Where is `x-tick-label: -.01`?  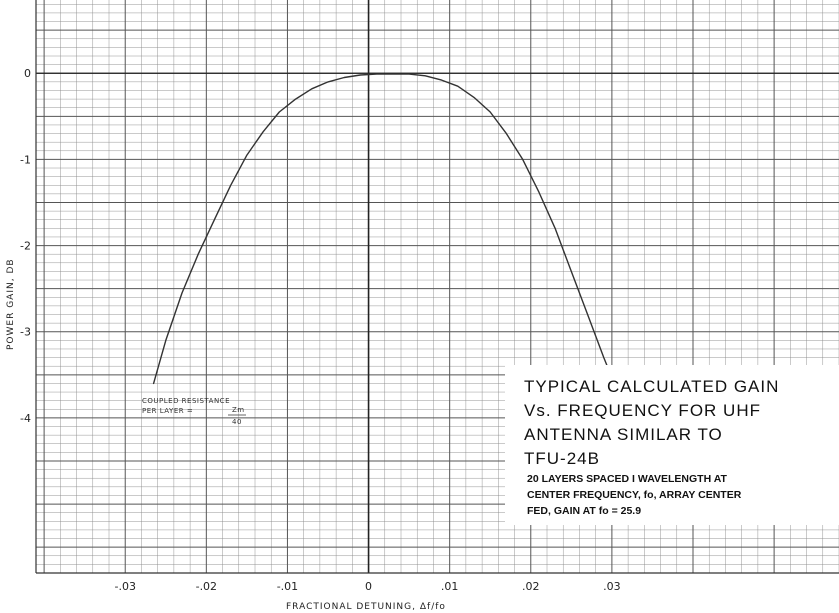
x-tick-label: -.01 is located at coordinates (287, 586).